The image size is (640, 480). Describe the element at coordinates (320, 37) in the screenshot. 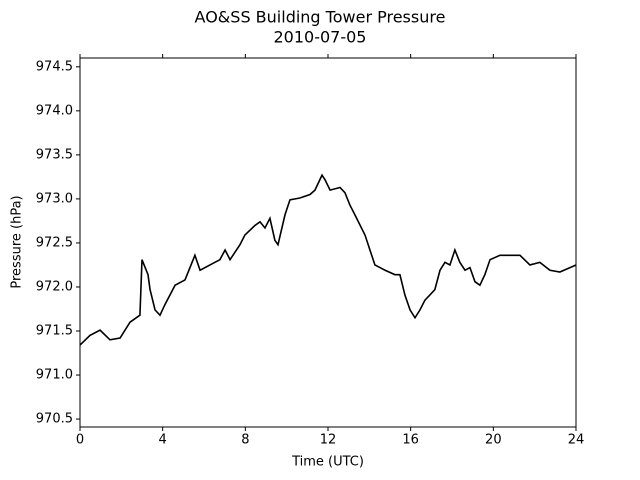

I see `chart-subtitle: 2010-07-05` at that location.